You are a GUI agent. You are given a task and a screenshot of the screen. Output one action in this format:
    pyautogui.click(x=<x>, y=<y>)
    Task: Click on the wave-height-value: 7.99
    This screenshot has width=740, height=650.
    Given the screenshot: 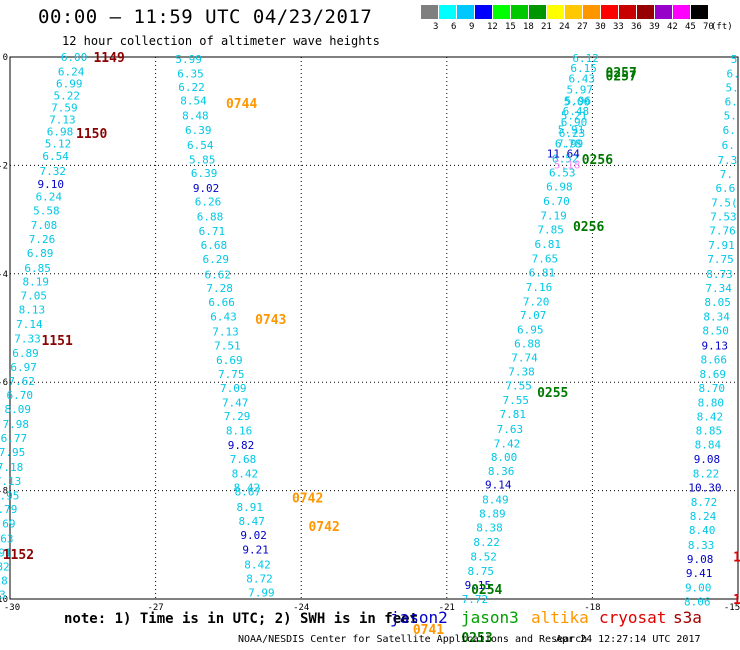 What is the action you would take?
    pyautogui.click(x=261, y=592)
    